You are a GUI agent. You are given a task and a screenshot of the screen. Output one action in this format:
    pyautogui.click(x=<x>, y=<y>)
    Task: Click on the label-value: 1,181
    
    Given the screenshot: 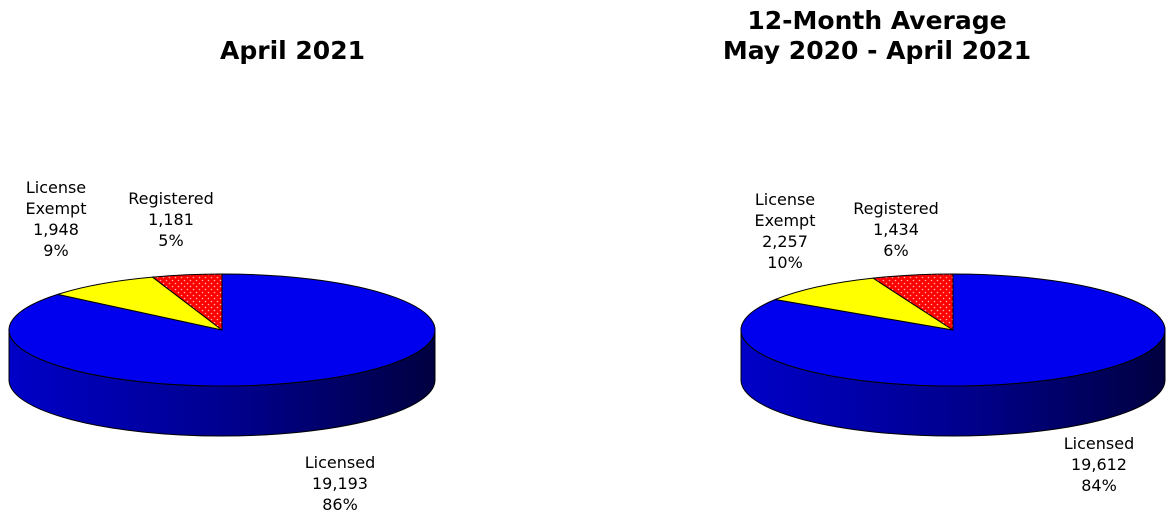 What is the action you would take?
    pyautogui.click(x=171, y=219)
    